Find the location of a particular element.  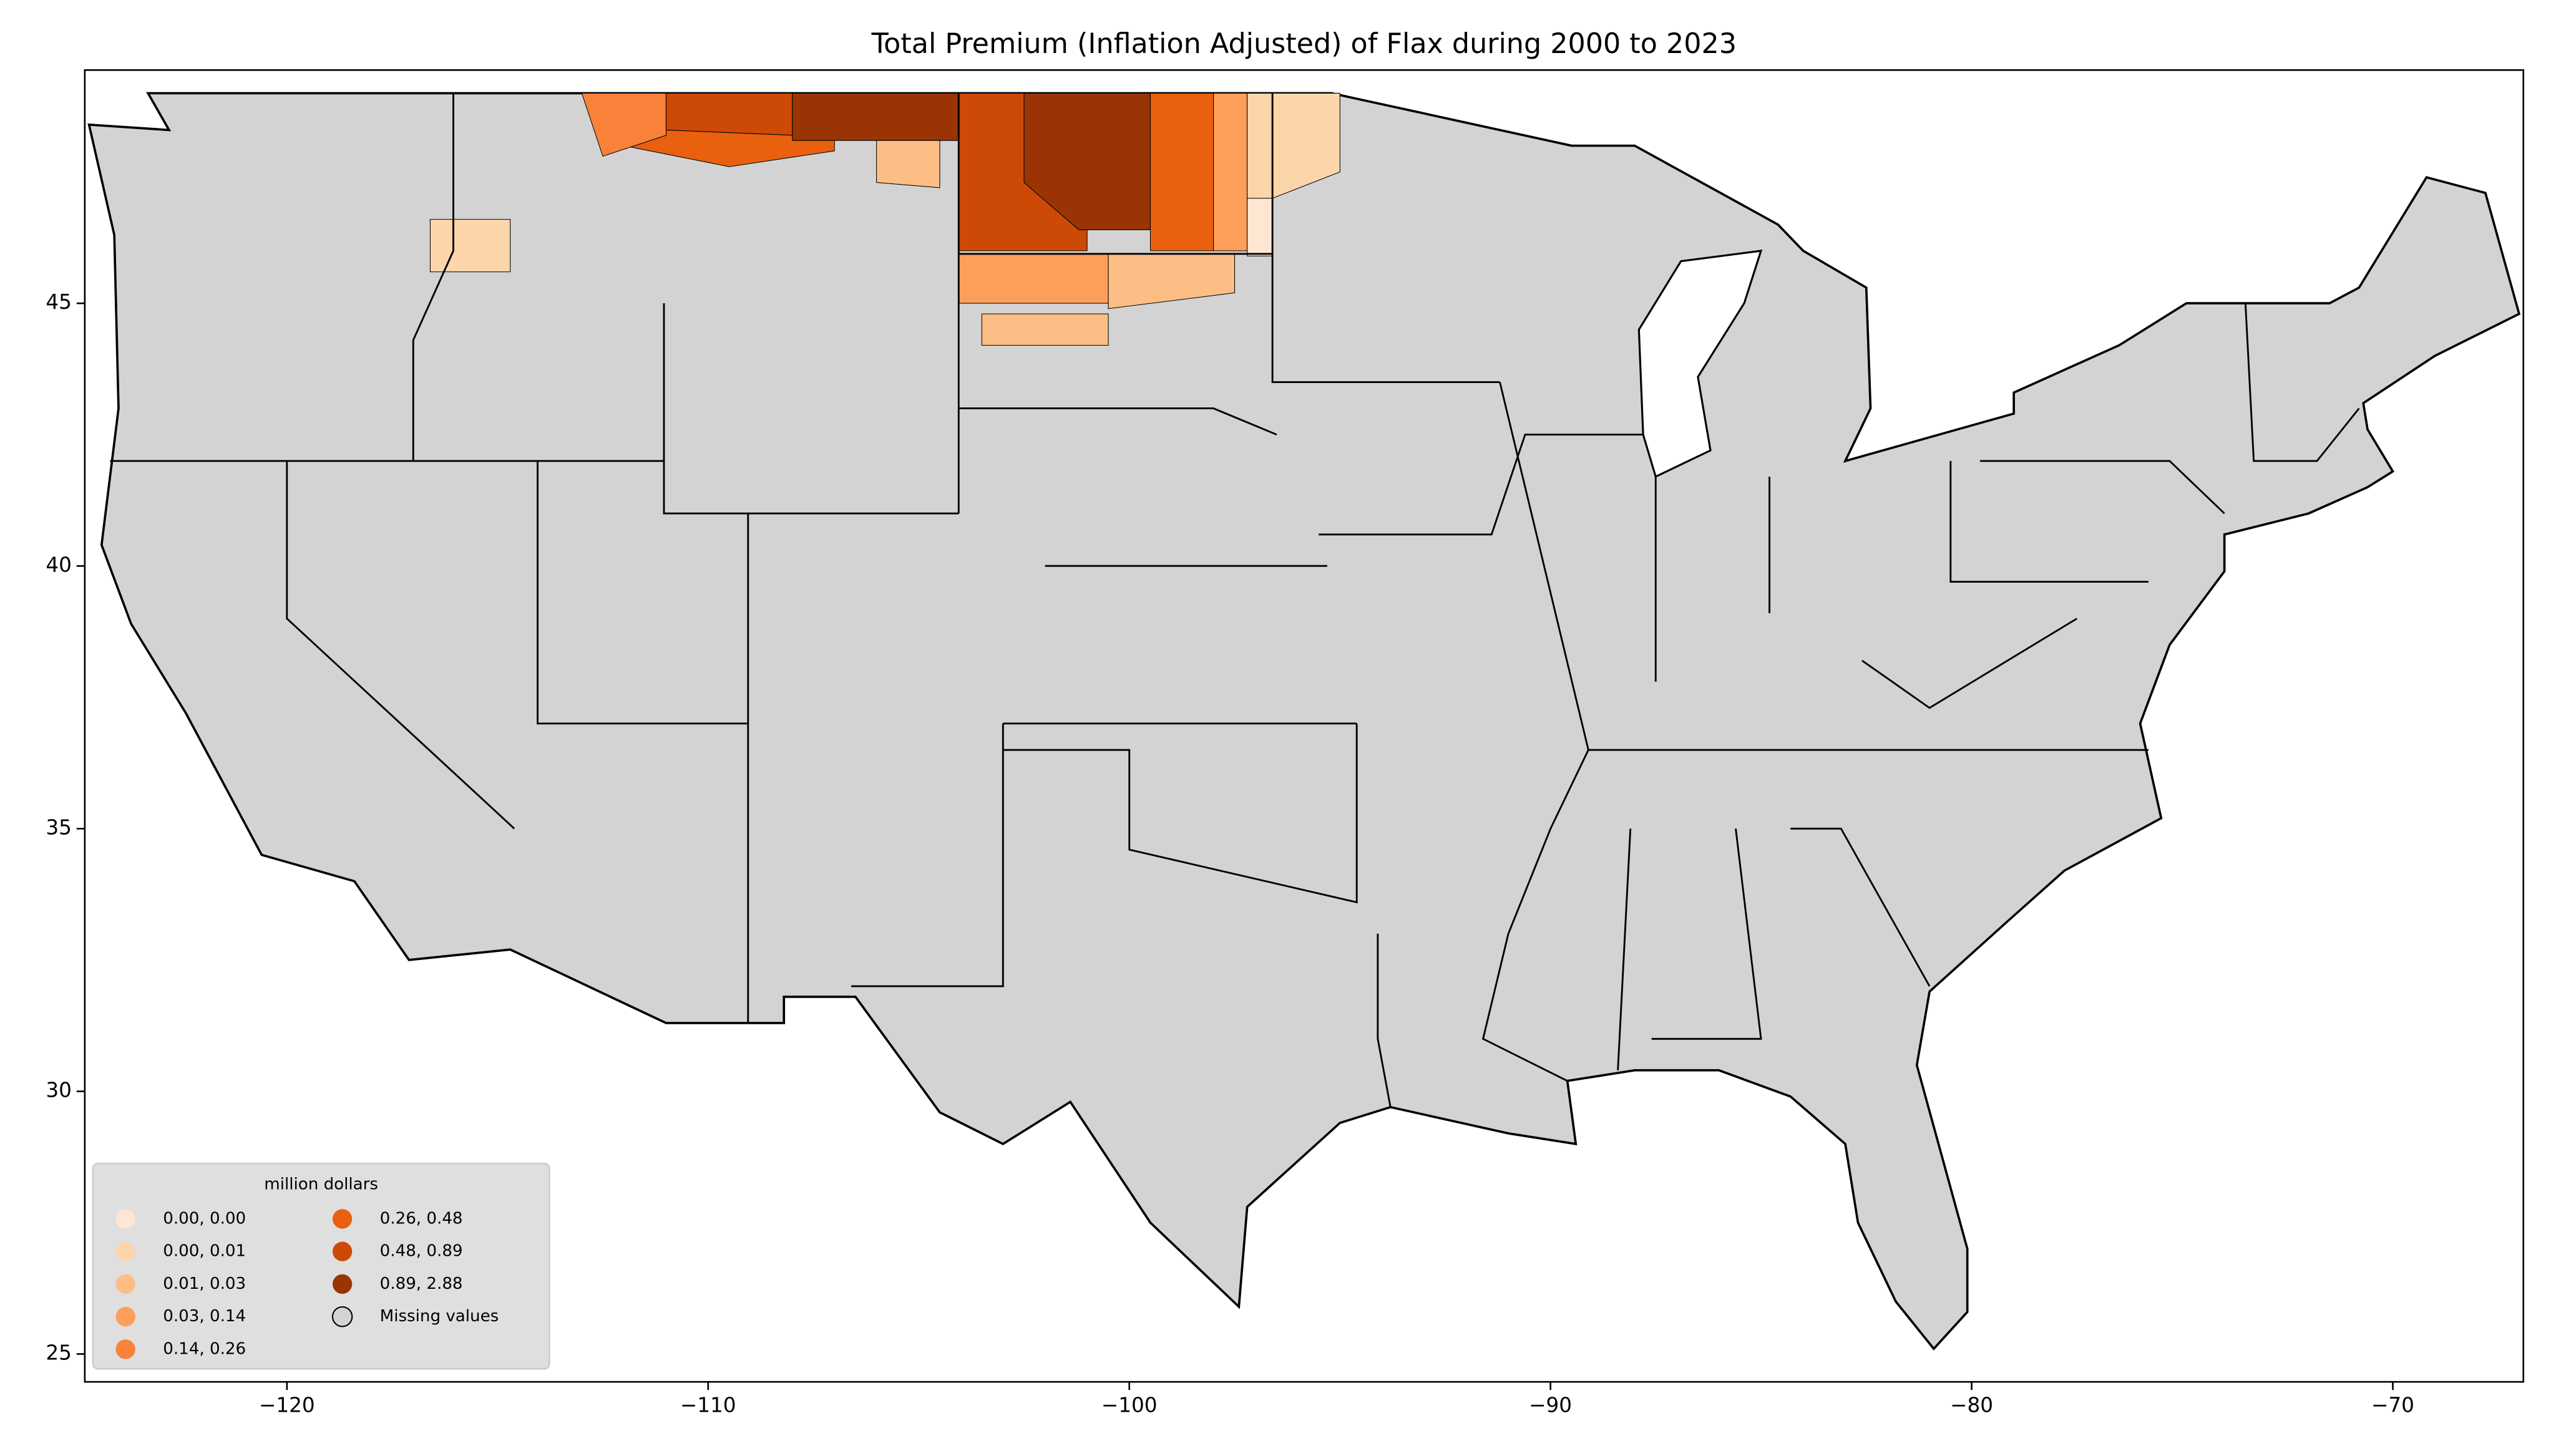

y-tick-label: 30 is located at coordinates (59, 1090).